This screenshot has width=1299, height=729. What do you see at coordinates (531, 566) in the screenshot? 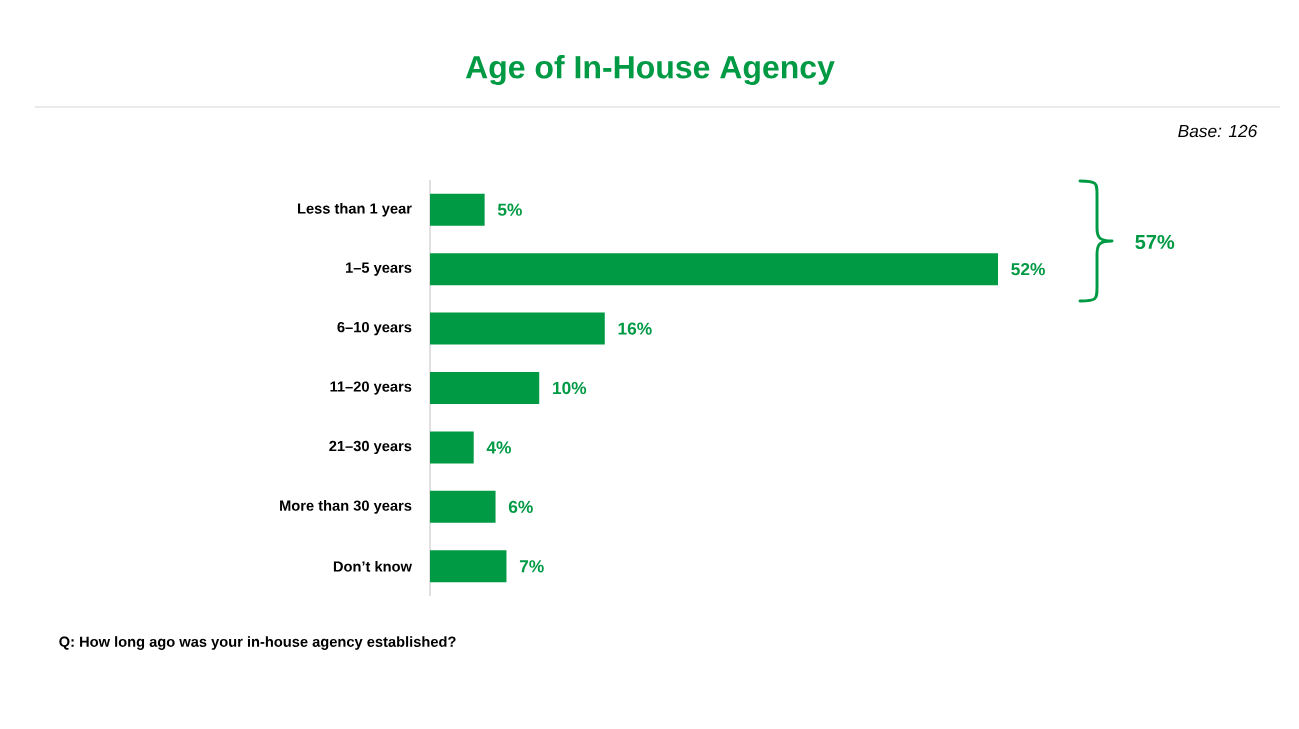
I see `data-label: 7%` at bounding box center [531, 566].